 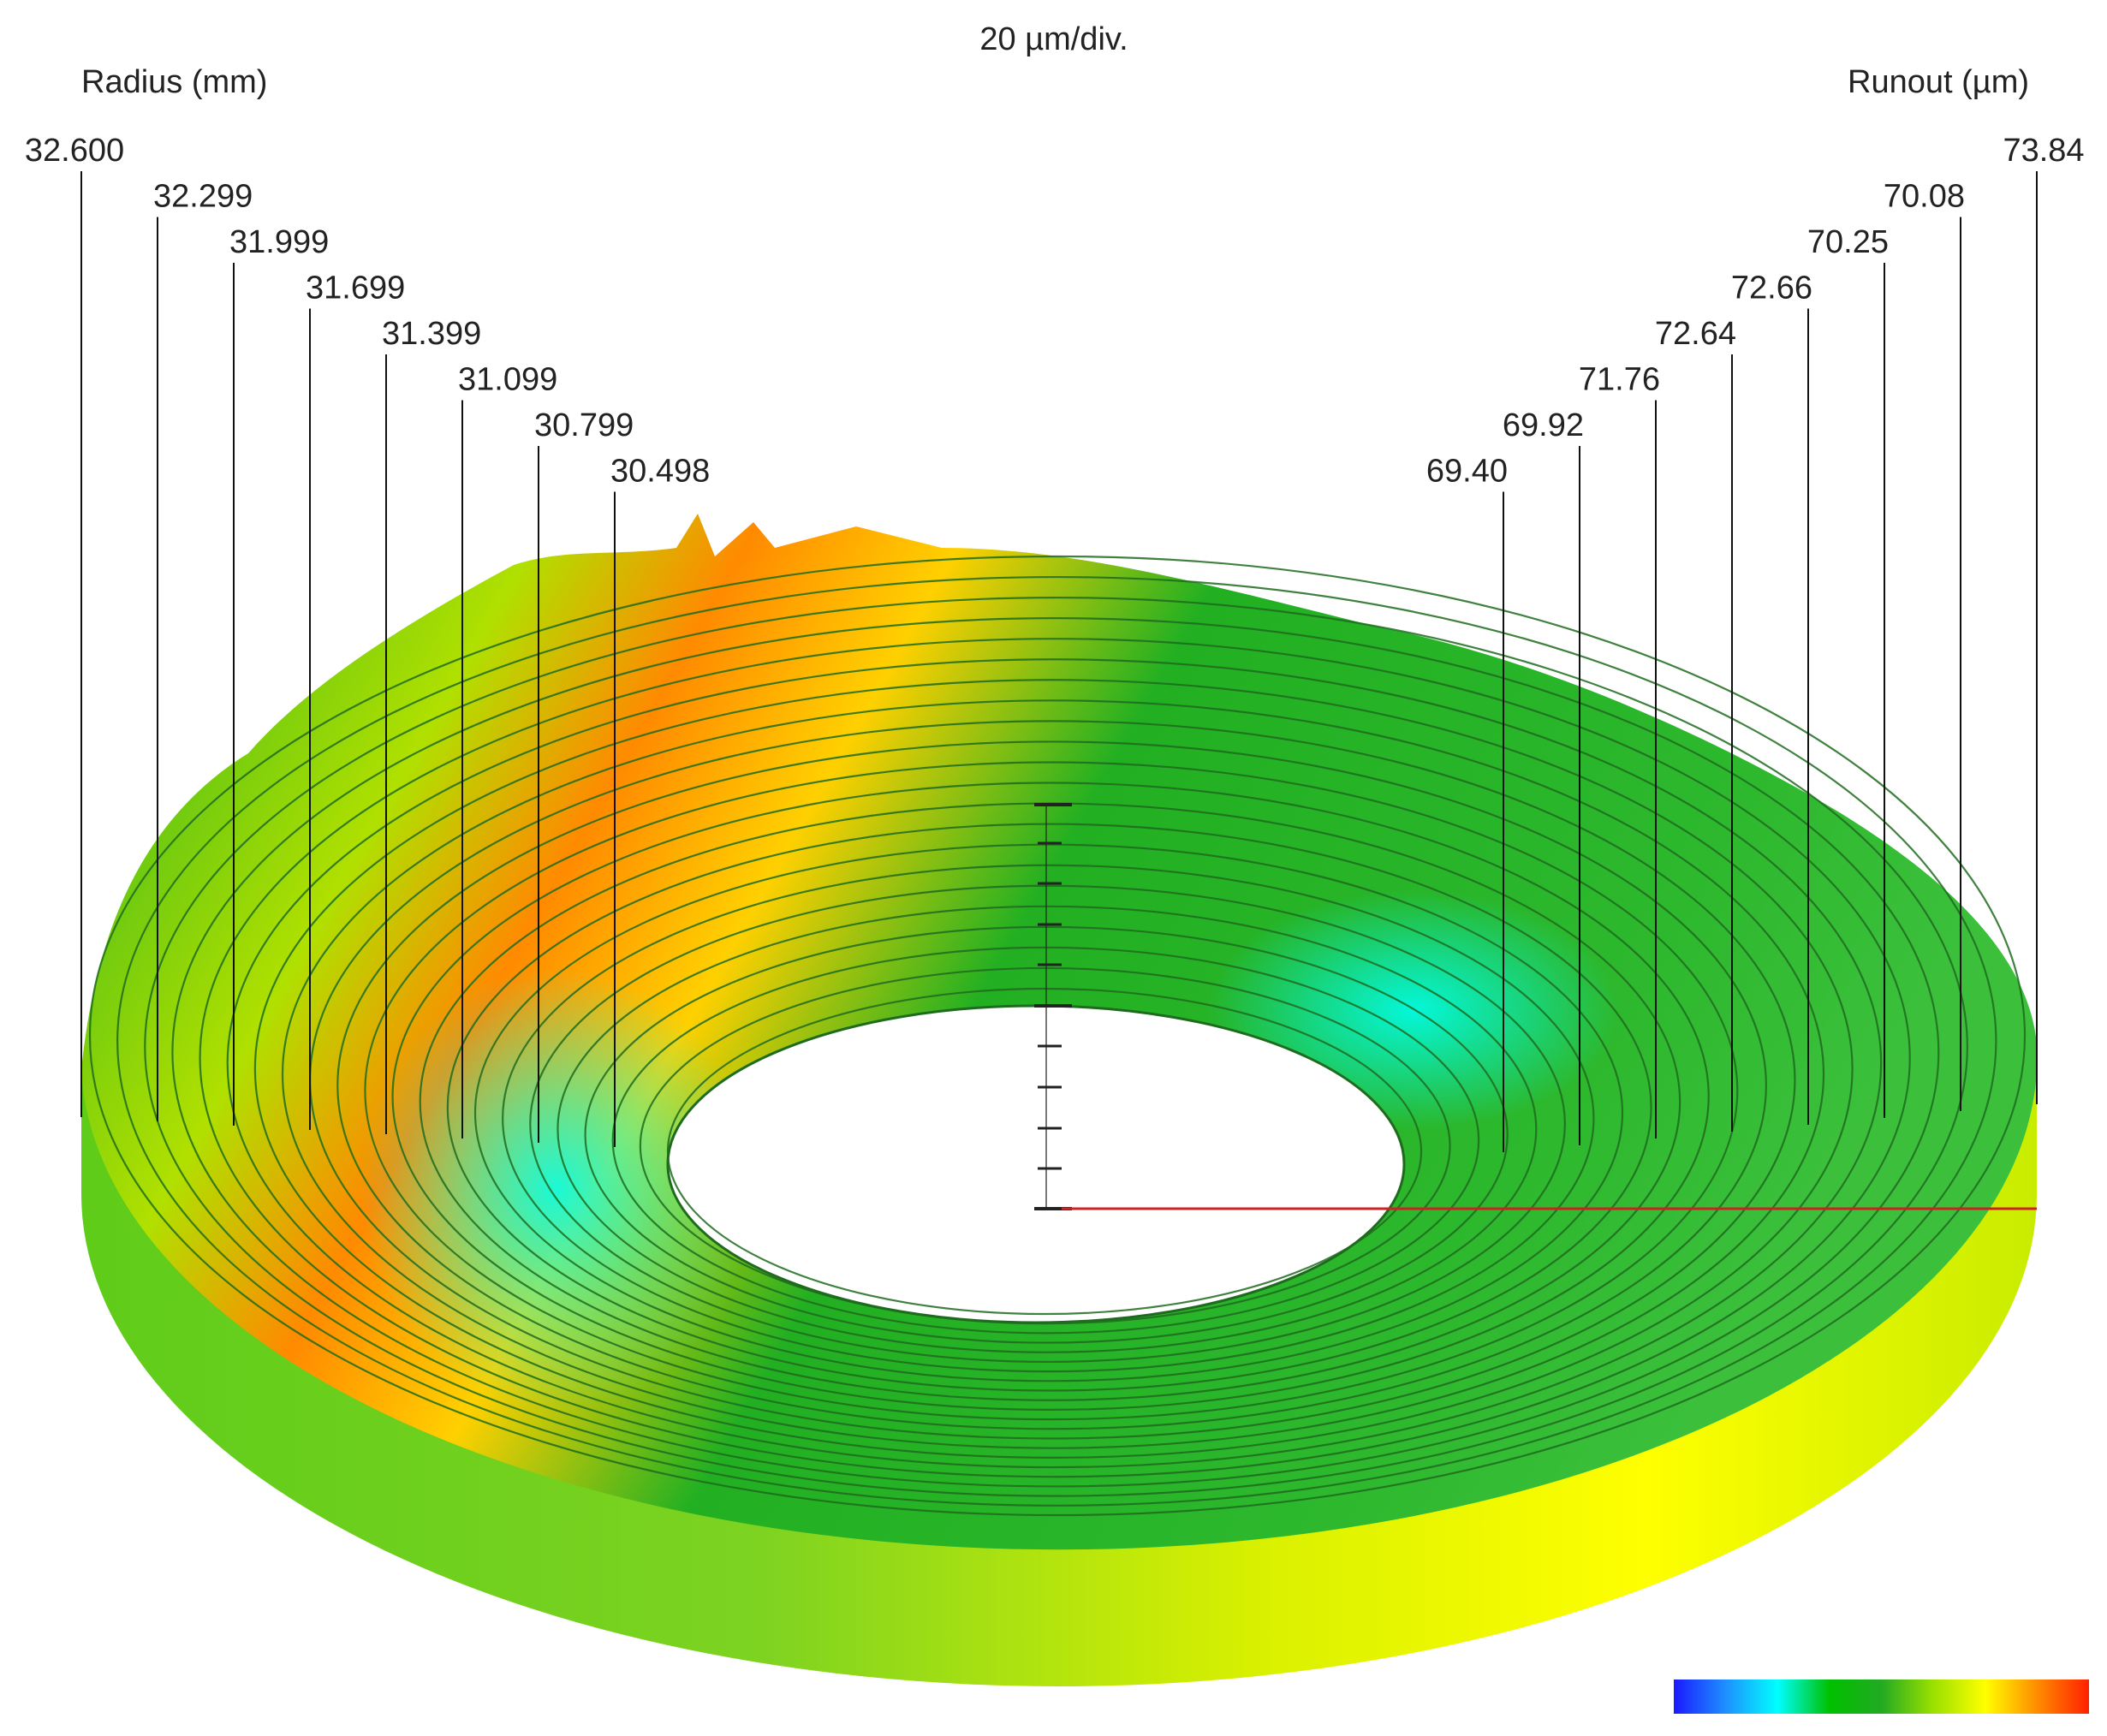 I want to click on runout-label: 72.66, so click(x=1771, y=289).